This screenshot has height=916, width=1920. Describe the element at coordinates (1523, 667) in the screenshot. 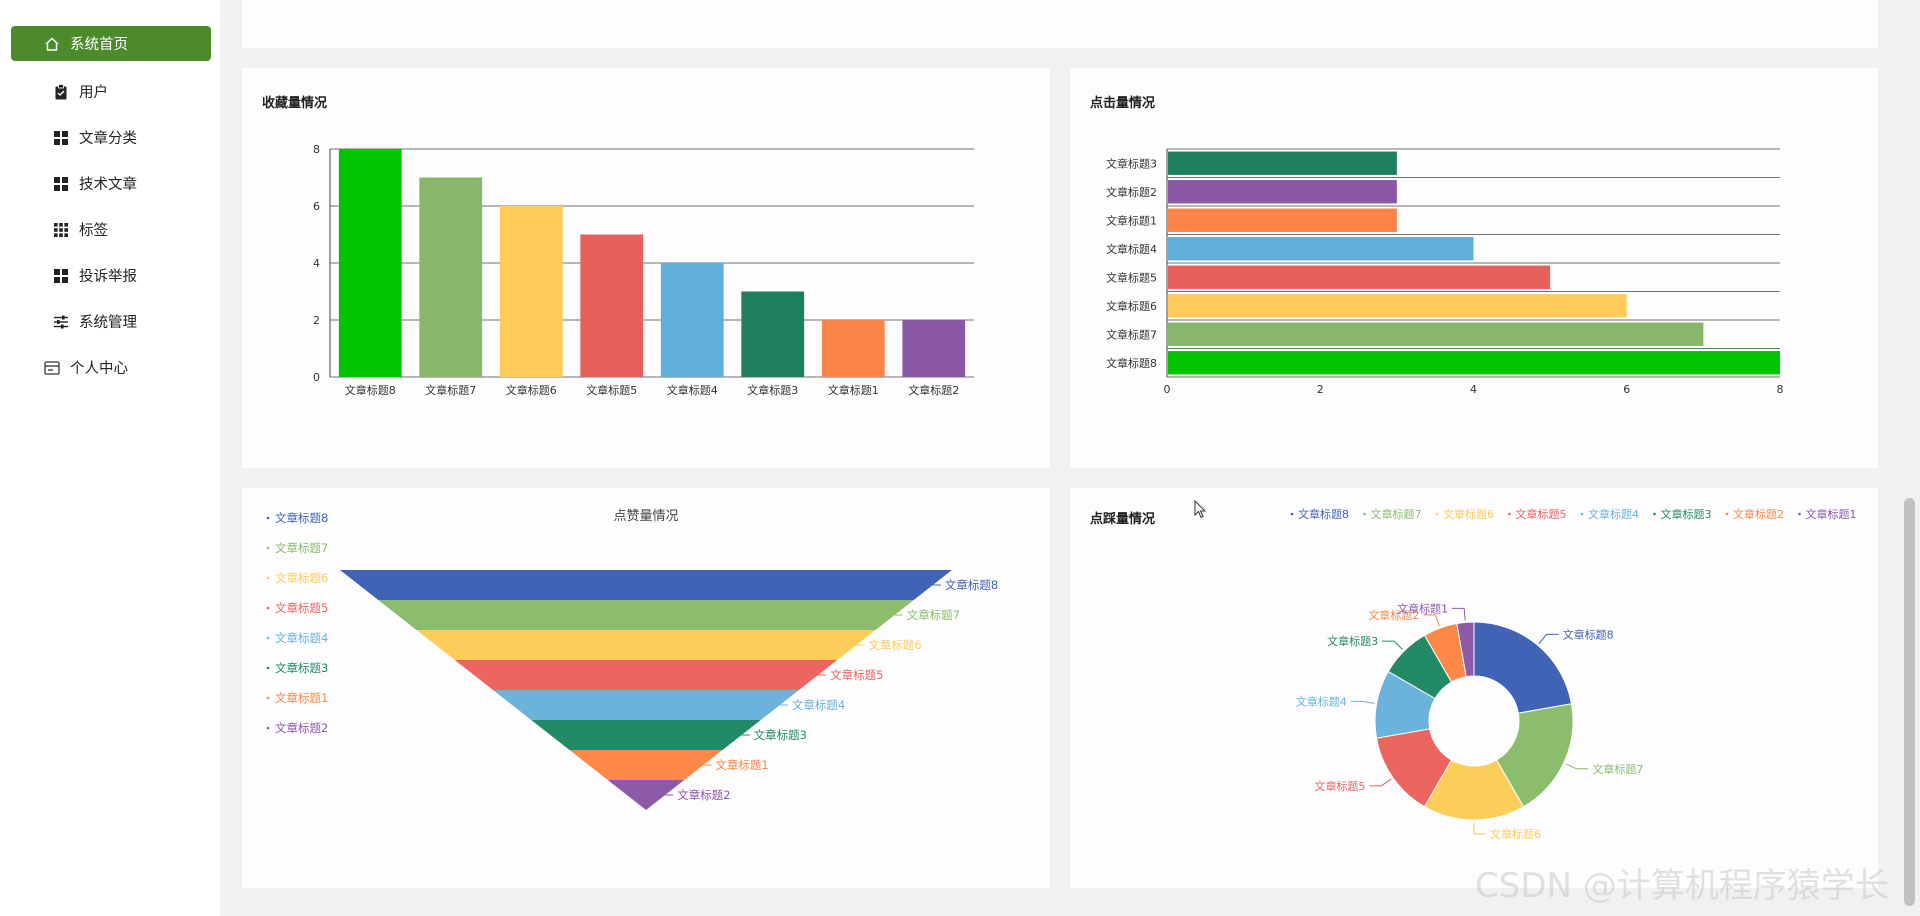

I see `pie-slice` at that location.